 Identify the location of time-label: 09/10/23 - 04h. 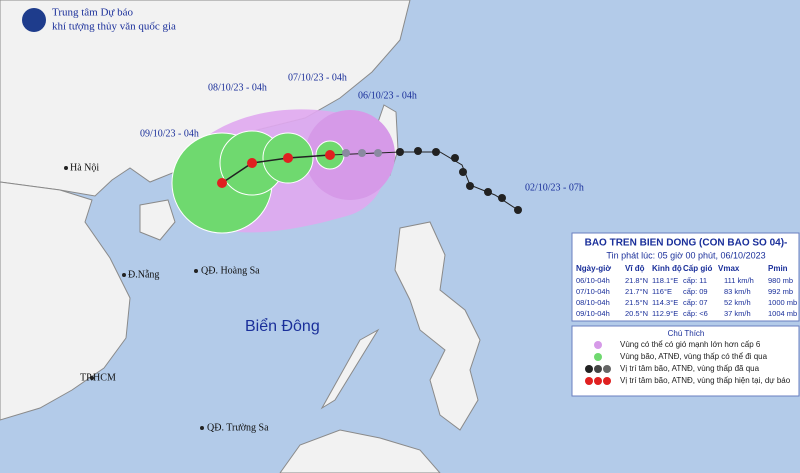
(169, 133).